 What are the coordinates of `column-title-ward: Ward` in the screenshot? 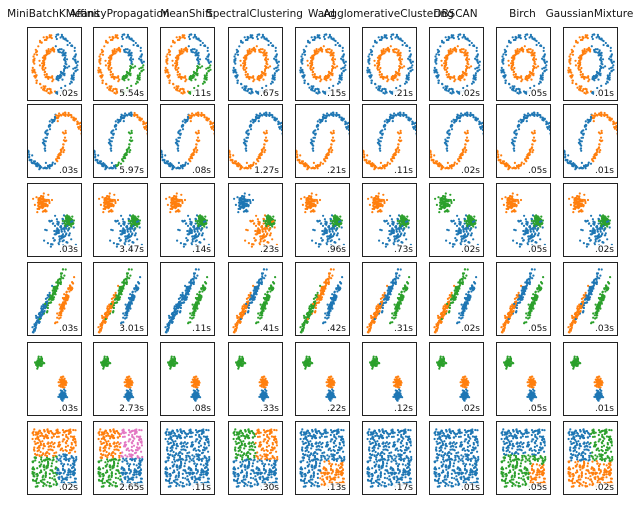 It's located at (321, 14).